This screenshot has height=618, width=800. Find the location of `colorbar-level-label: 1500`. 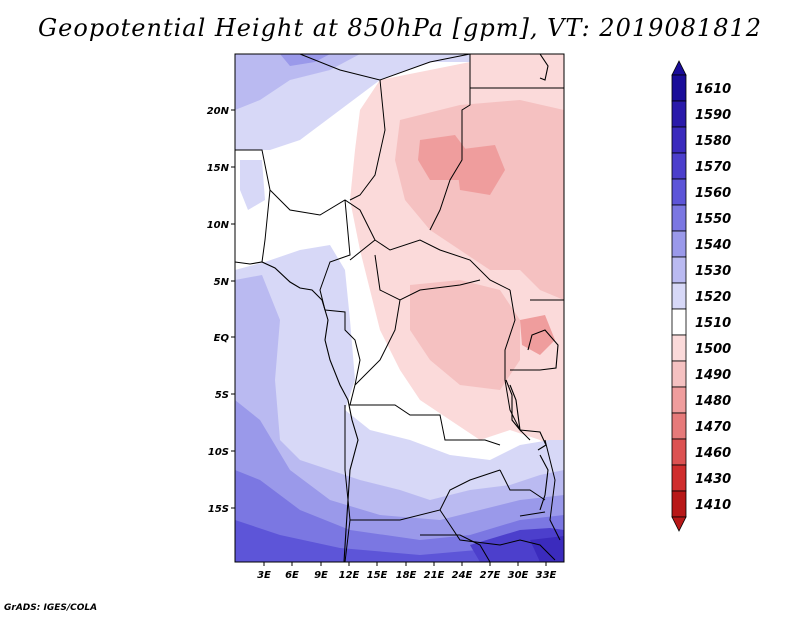

colorbar-level-label: 1500 is located at coordinates (713, 349).